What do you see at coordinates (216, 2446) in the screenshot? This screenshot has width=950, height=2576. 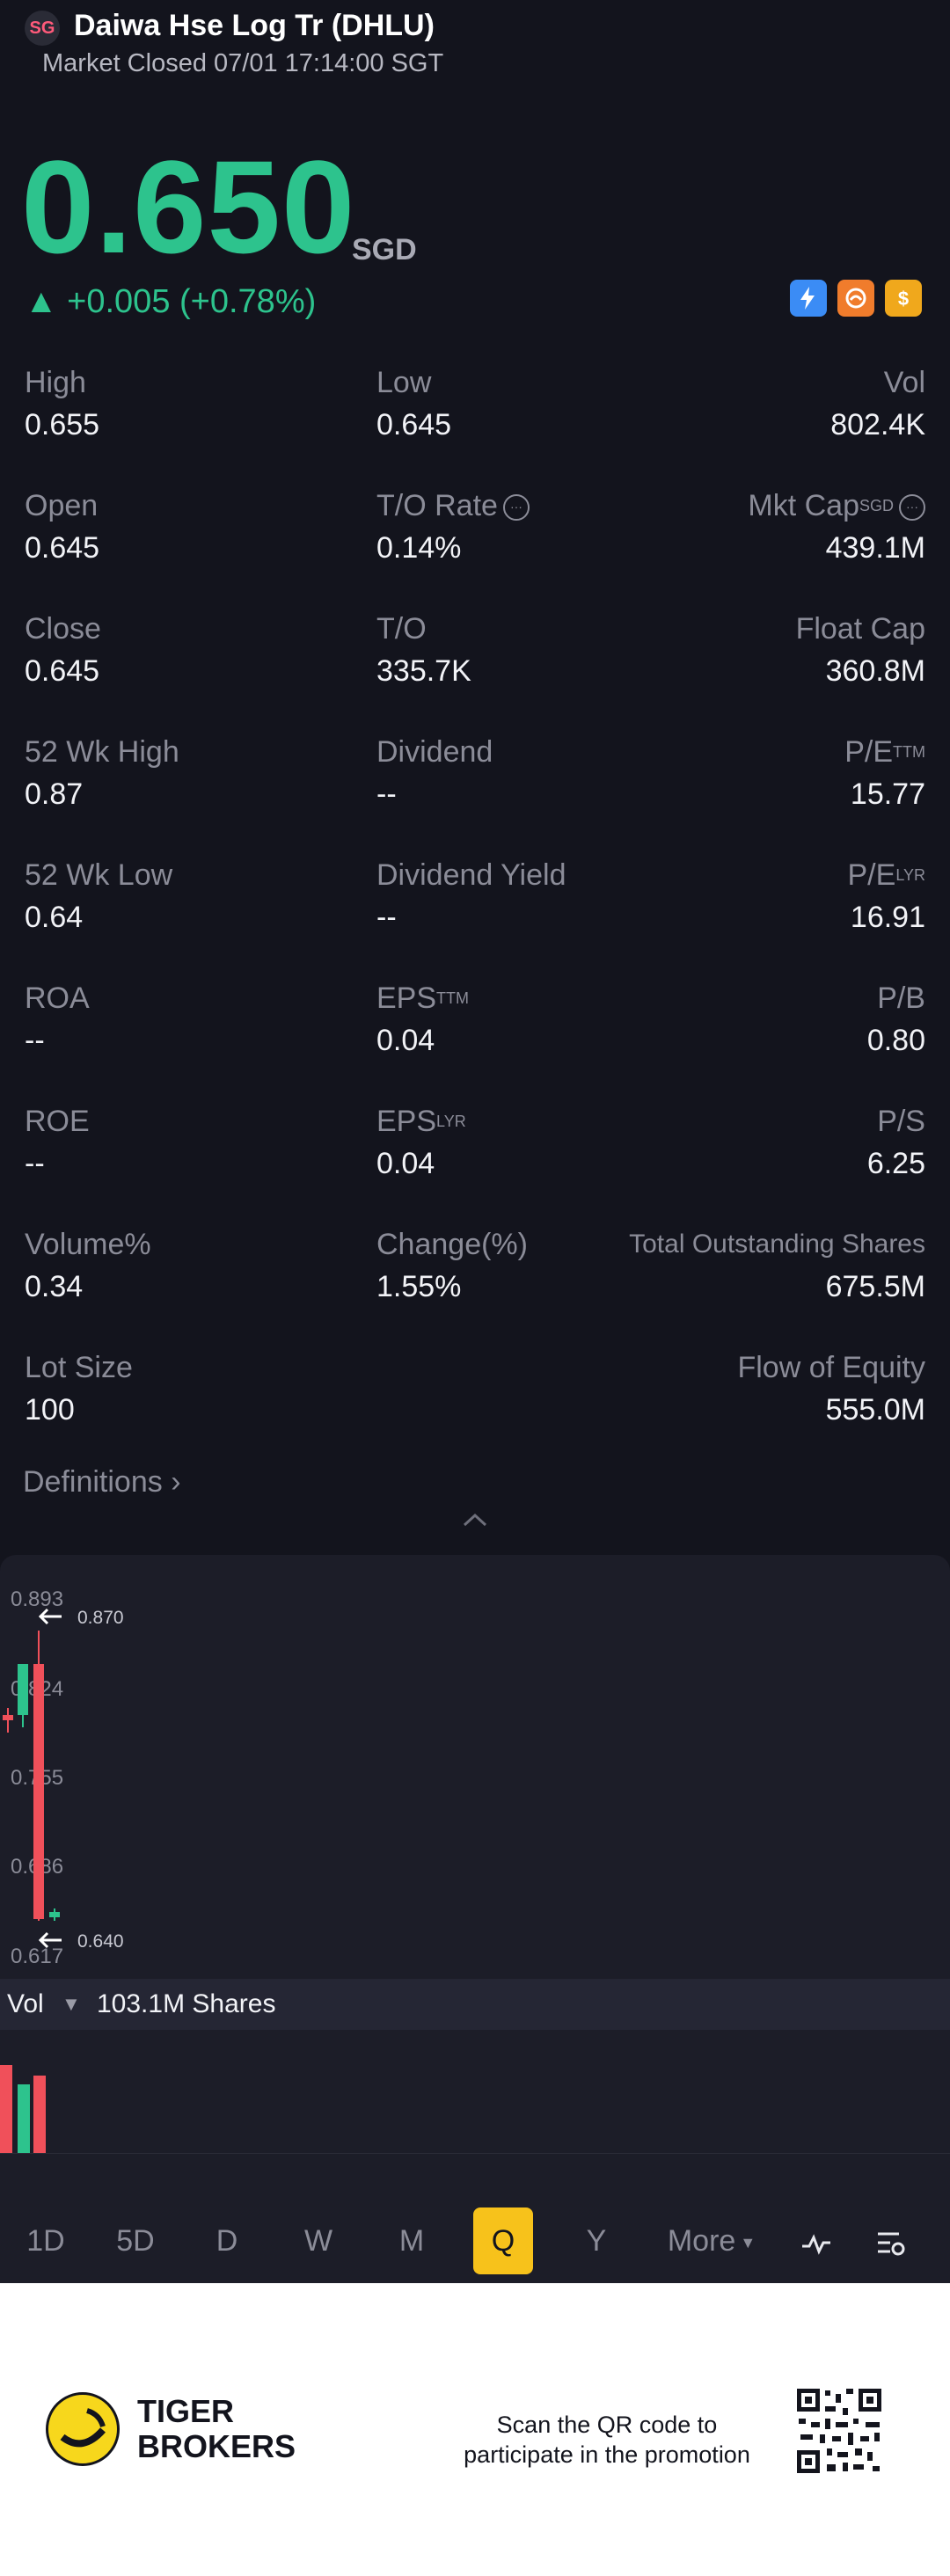 I see `brand-line2: BROKERS` at bounding box center [216, 2446].